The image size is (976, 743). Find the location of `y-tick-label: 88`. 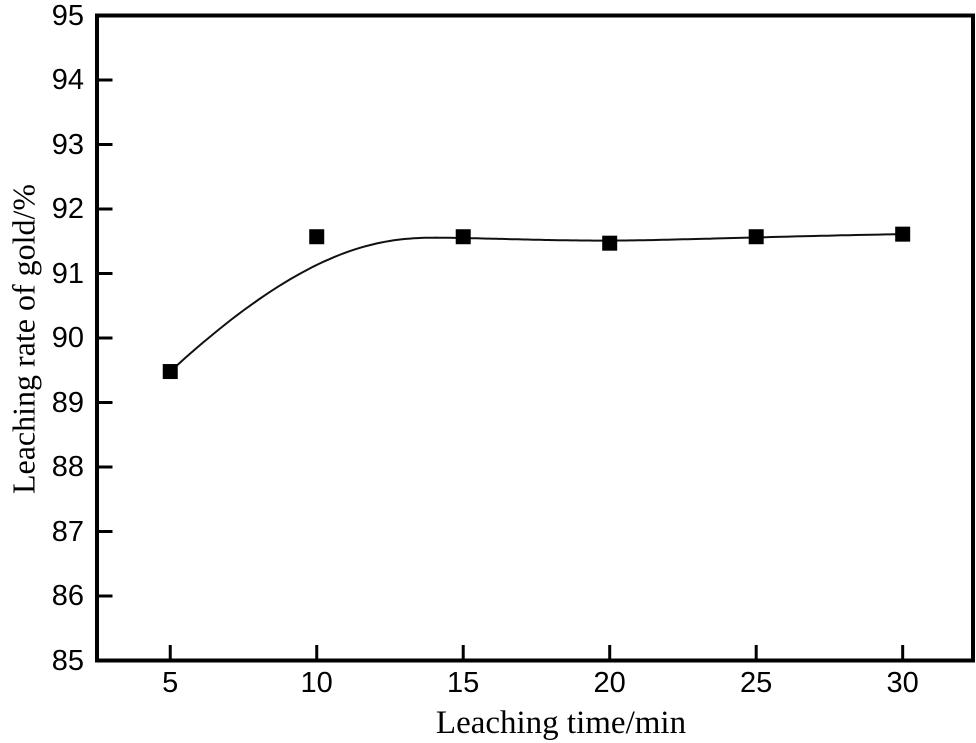

y-tick-label: 88 is located at coordinates (67, 467).